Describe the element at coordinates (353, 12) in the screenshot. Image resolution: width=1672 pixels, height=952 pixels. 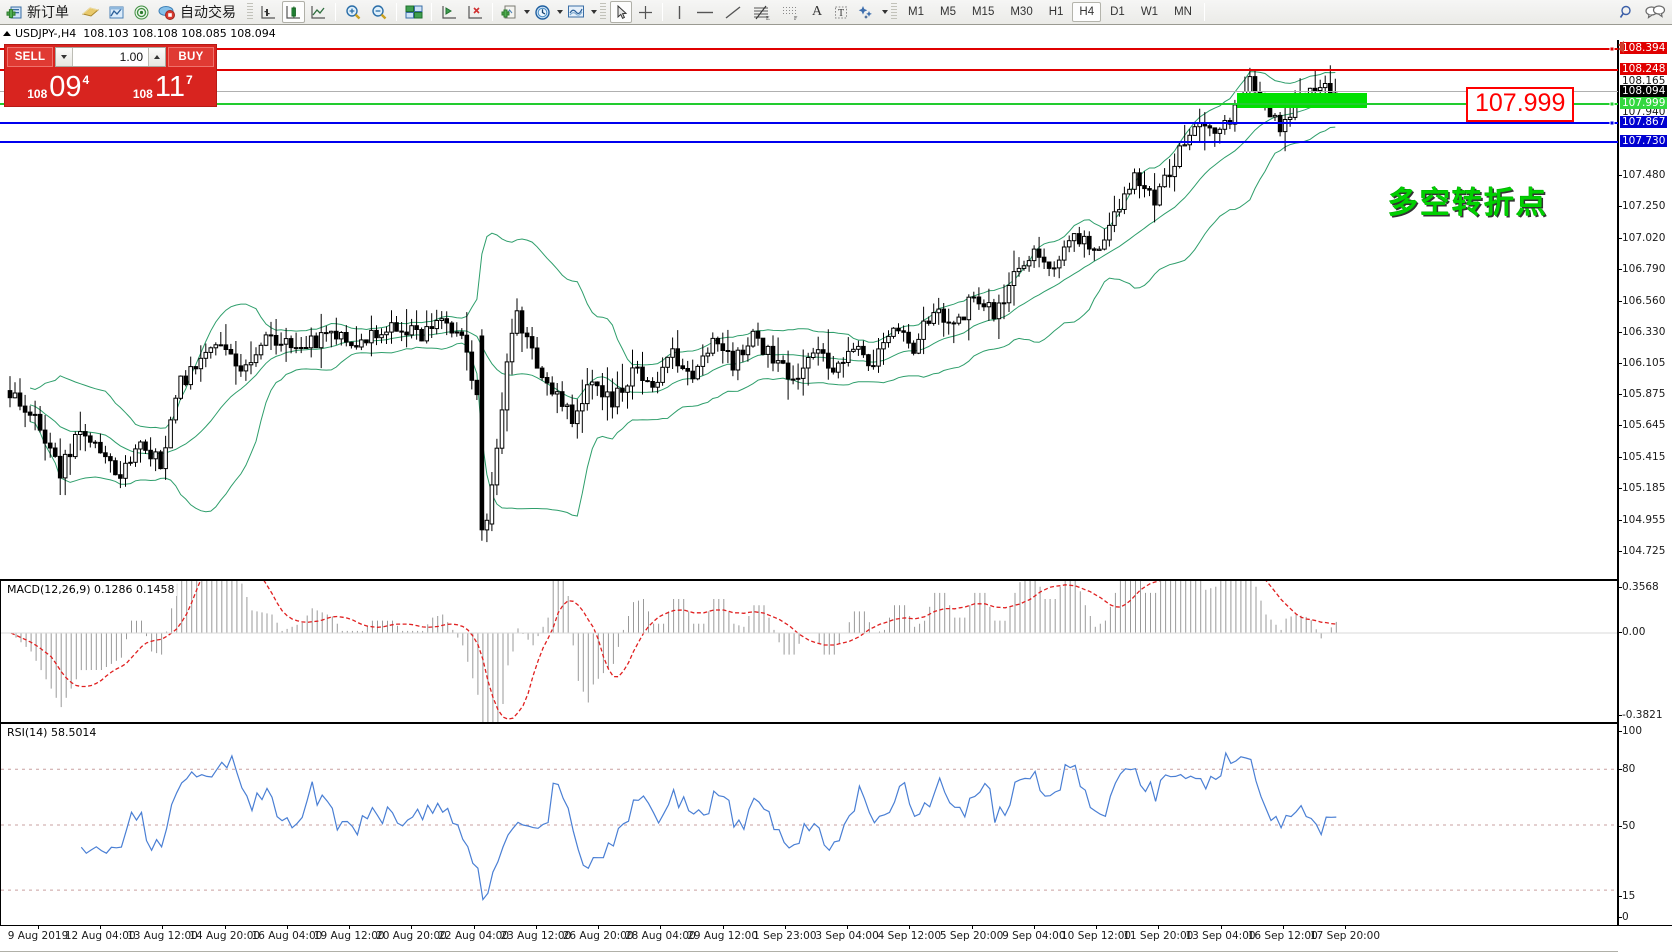
I see `zoom-in-icon` at that location.